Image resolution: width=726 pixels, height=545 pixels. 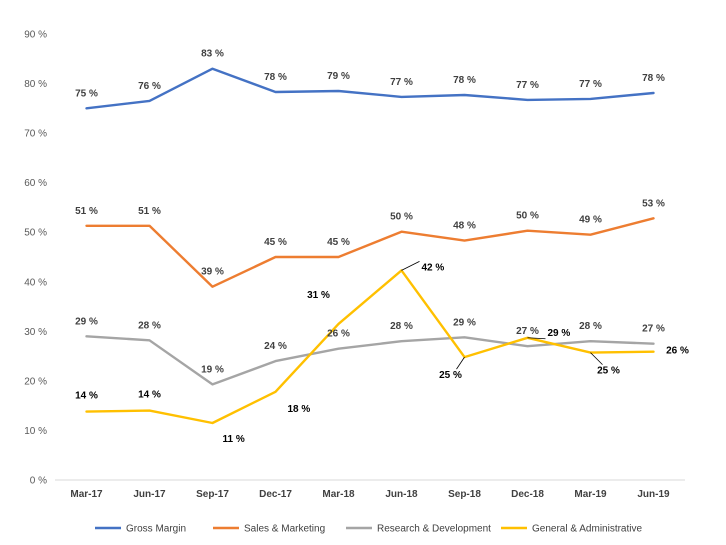 I want to click on x-tick-label: Mar-17, so click(x=86, y=494).